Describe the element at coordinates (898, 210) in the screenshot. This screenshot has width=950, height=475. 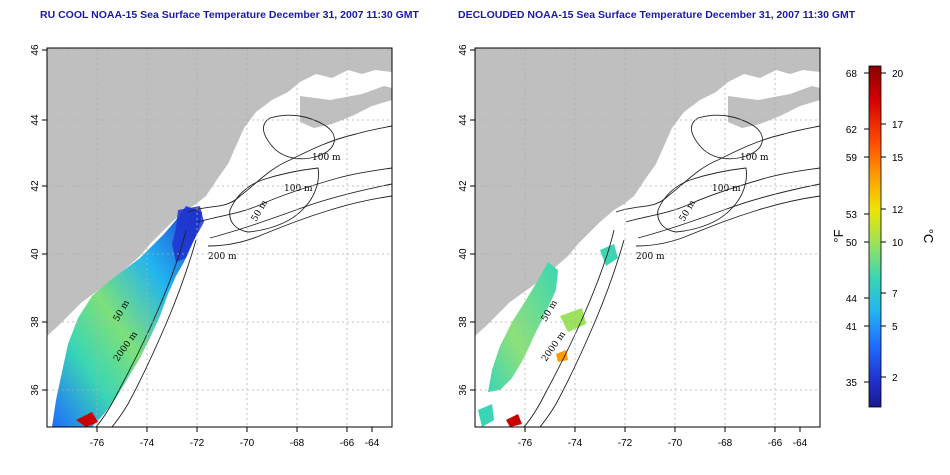
I see `c-tick-label: 12` at that location.